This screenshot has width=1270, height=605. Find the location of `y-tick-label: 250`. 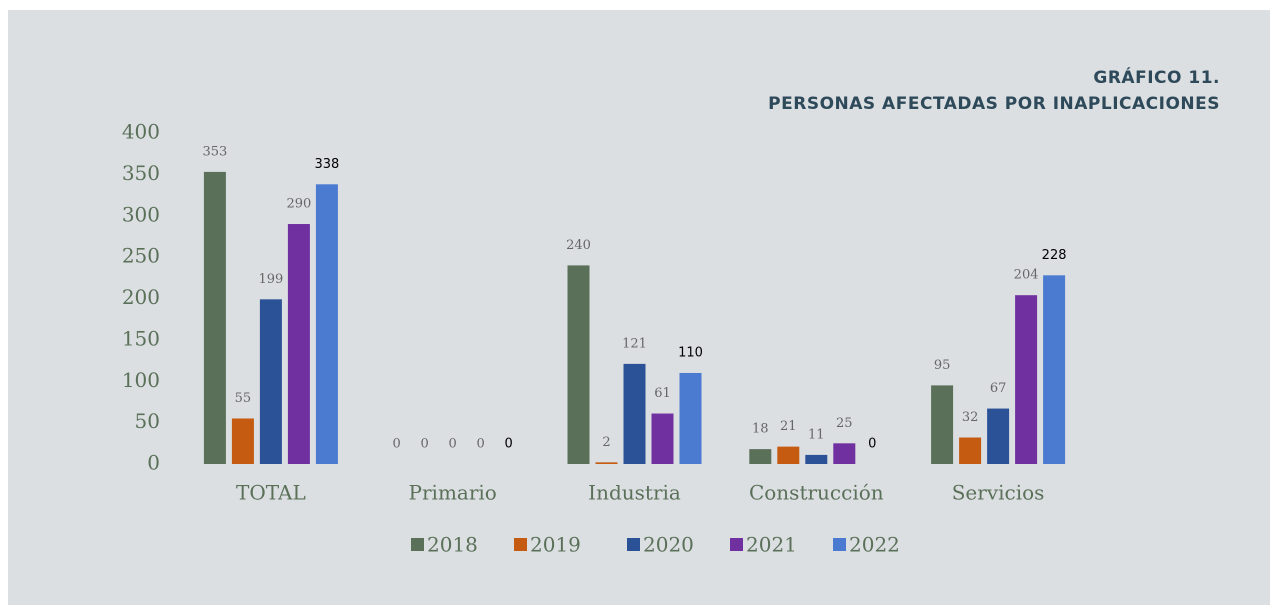

y-tick-label: 250 is located at coordinates (141, 256).